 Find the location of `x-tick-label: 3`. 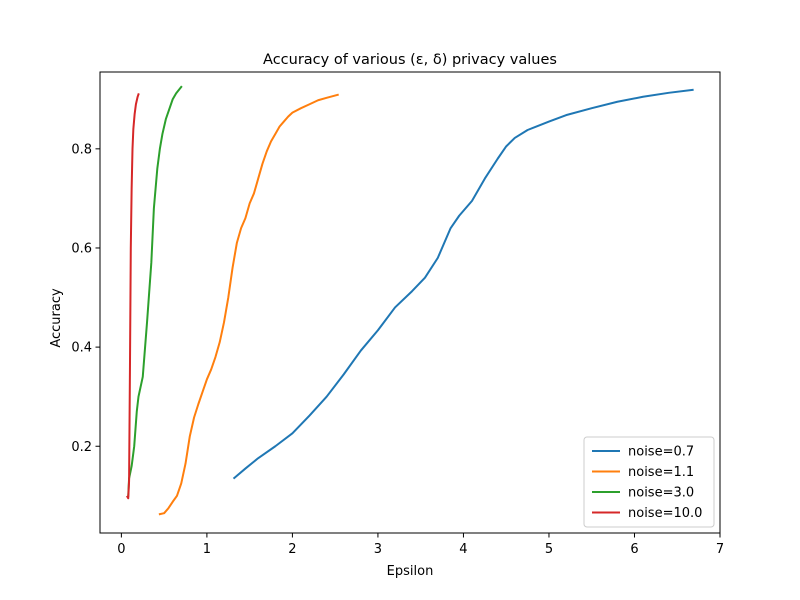

x-tick-label: 3 is located at coordinates (378, 549).